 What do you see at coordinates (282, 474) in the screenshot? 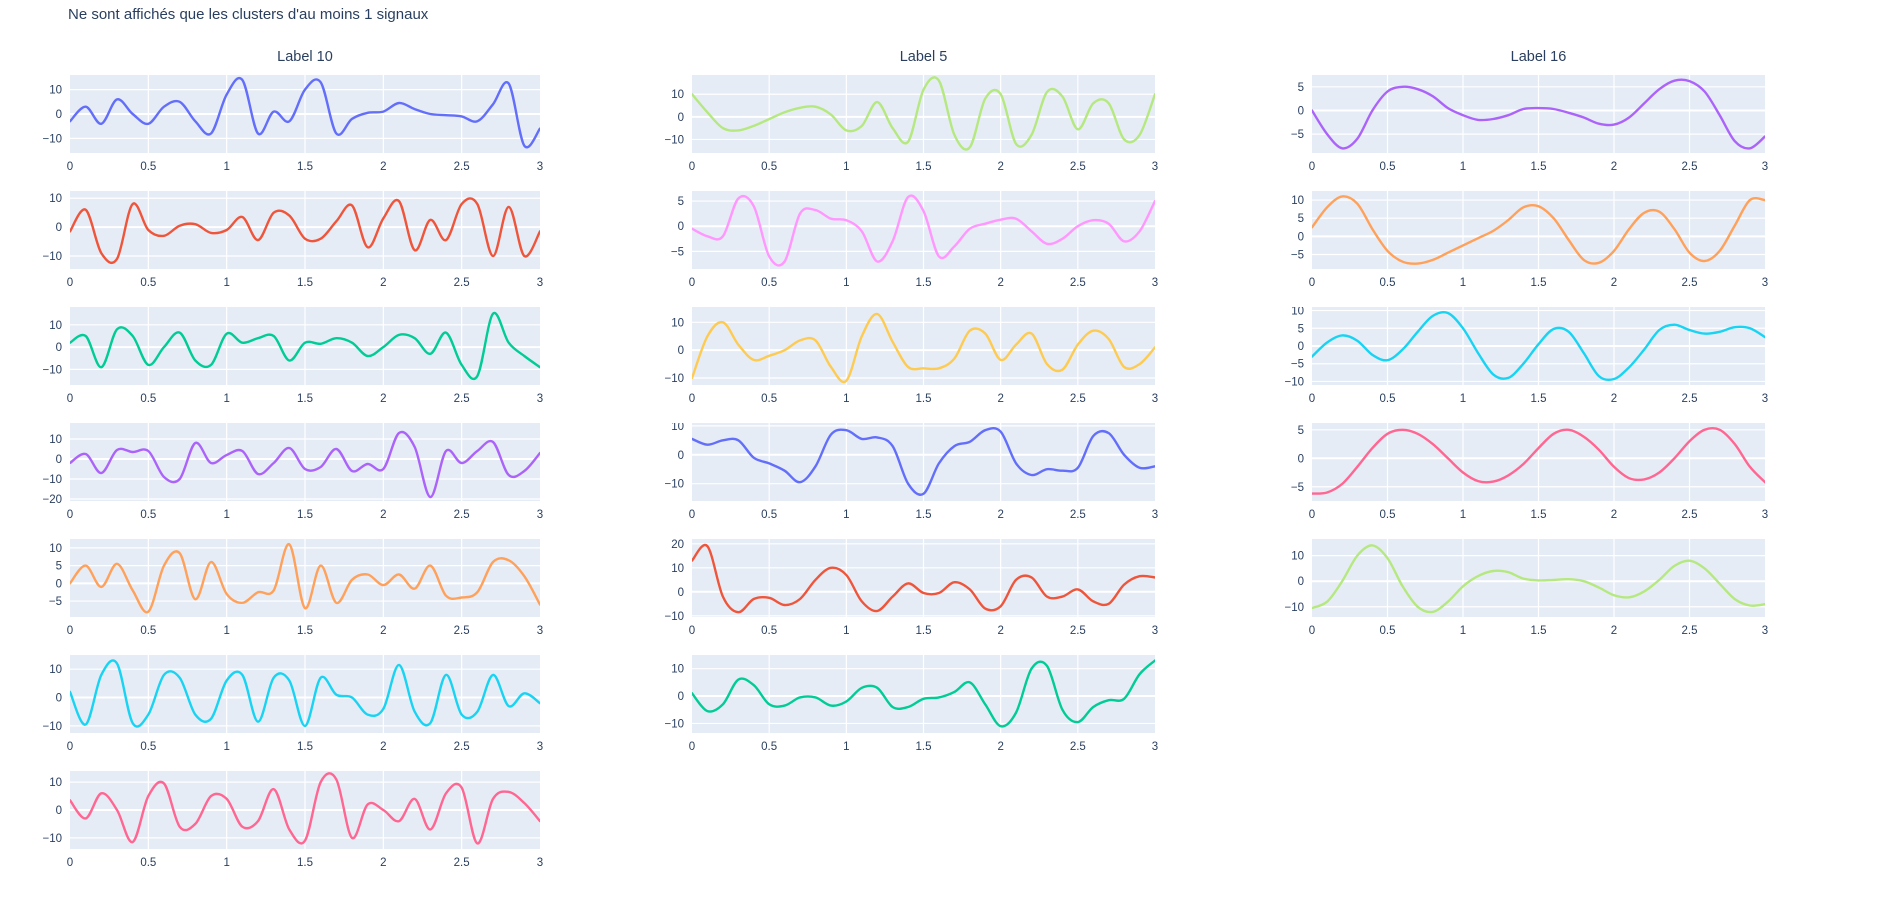
I see `signal-chart: 10 0 −10 −20 0 0.5 1 1.5 2 2.5 3` at bounding box center [282, 474].